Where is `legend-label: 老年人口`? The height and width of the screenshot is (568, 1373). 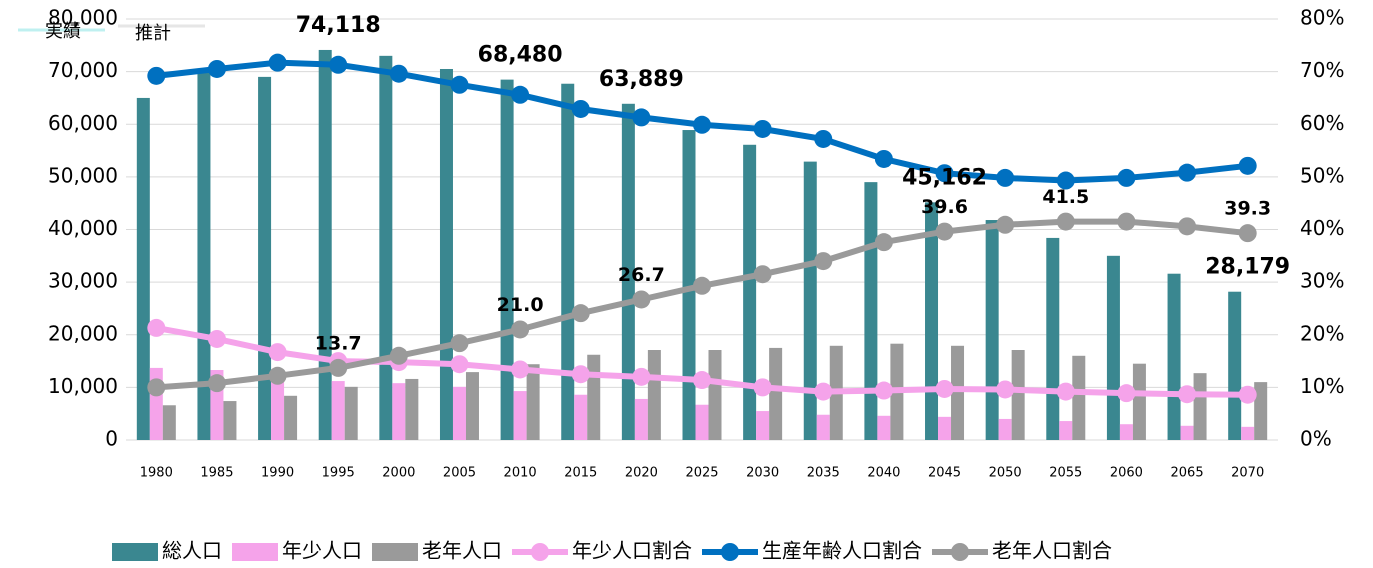
legend-label: 老年人口 is located at coordinates (462, 551).